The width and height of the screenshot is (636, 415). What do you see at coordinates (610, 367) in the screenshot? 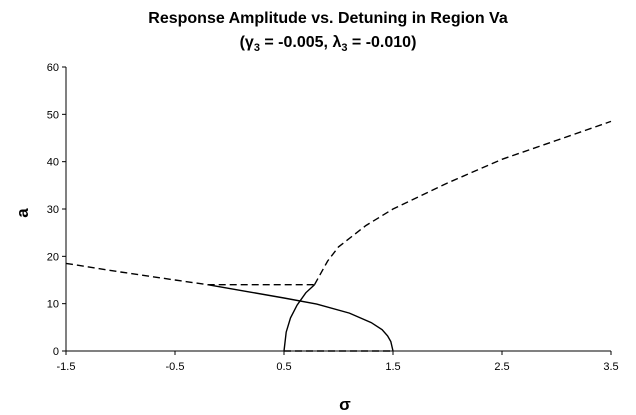
I see `x-tick-label: 3.5` at bounding box center [610, 367].